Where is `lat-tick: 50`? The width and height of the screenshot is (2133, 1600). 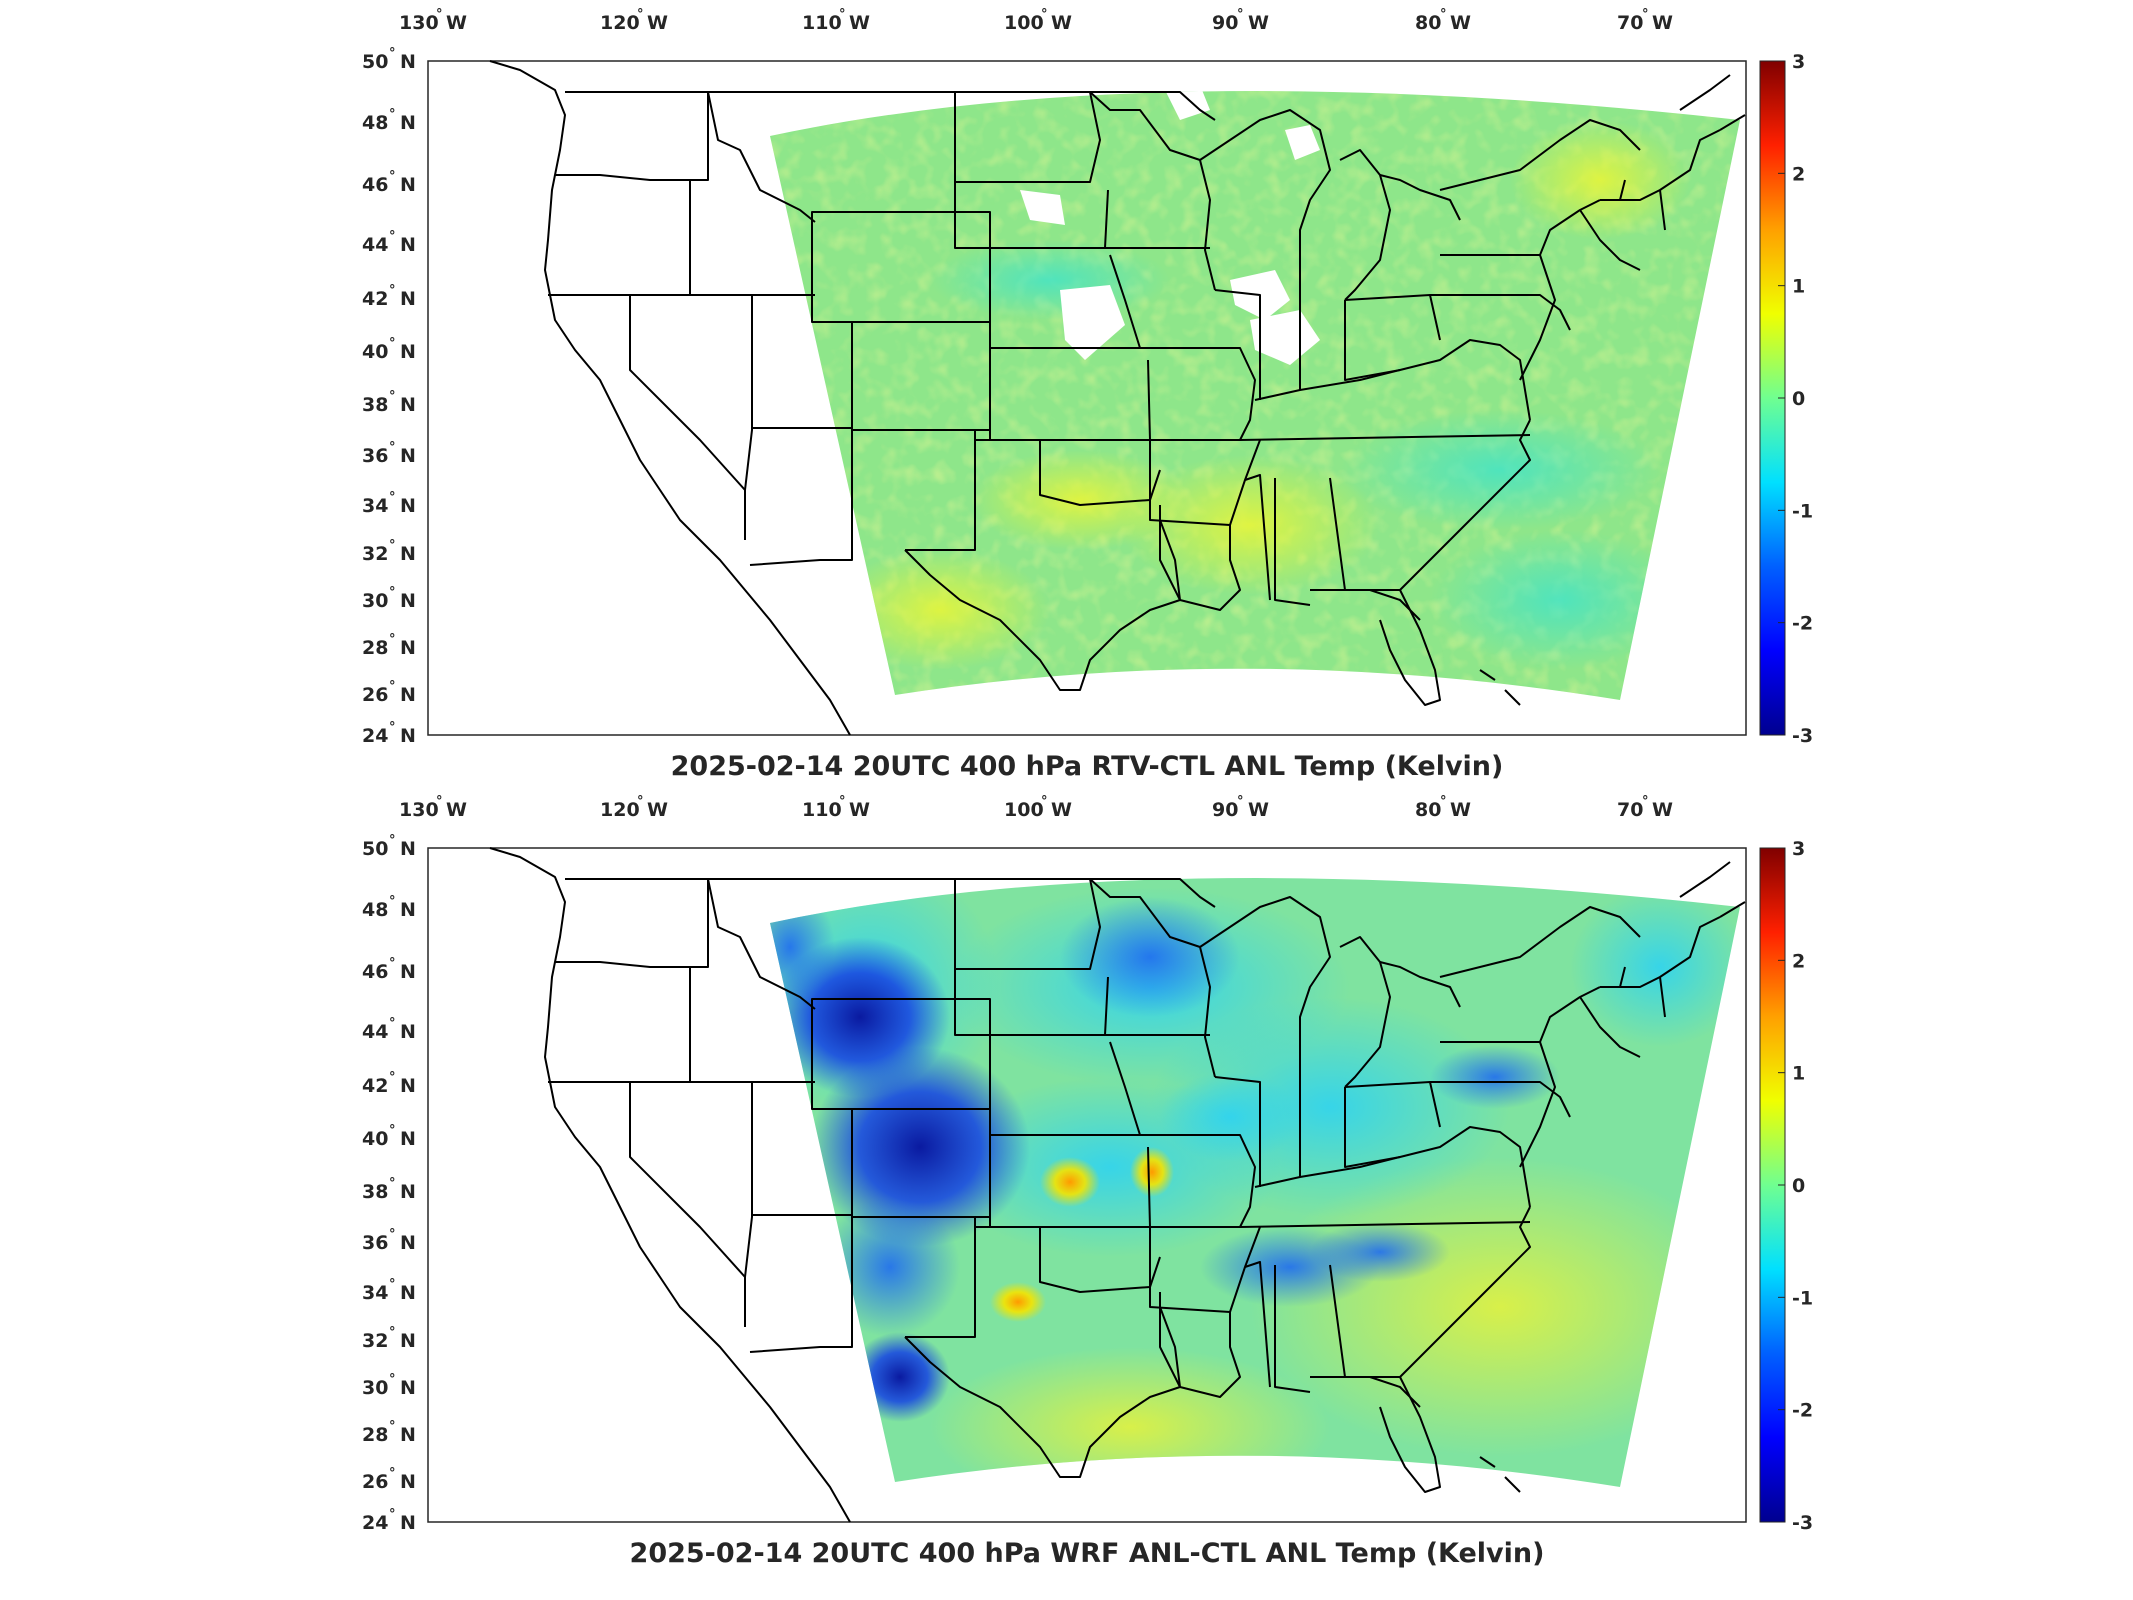 lat-tick: 50 is located at coordinates (375, 849).